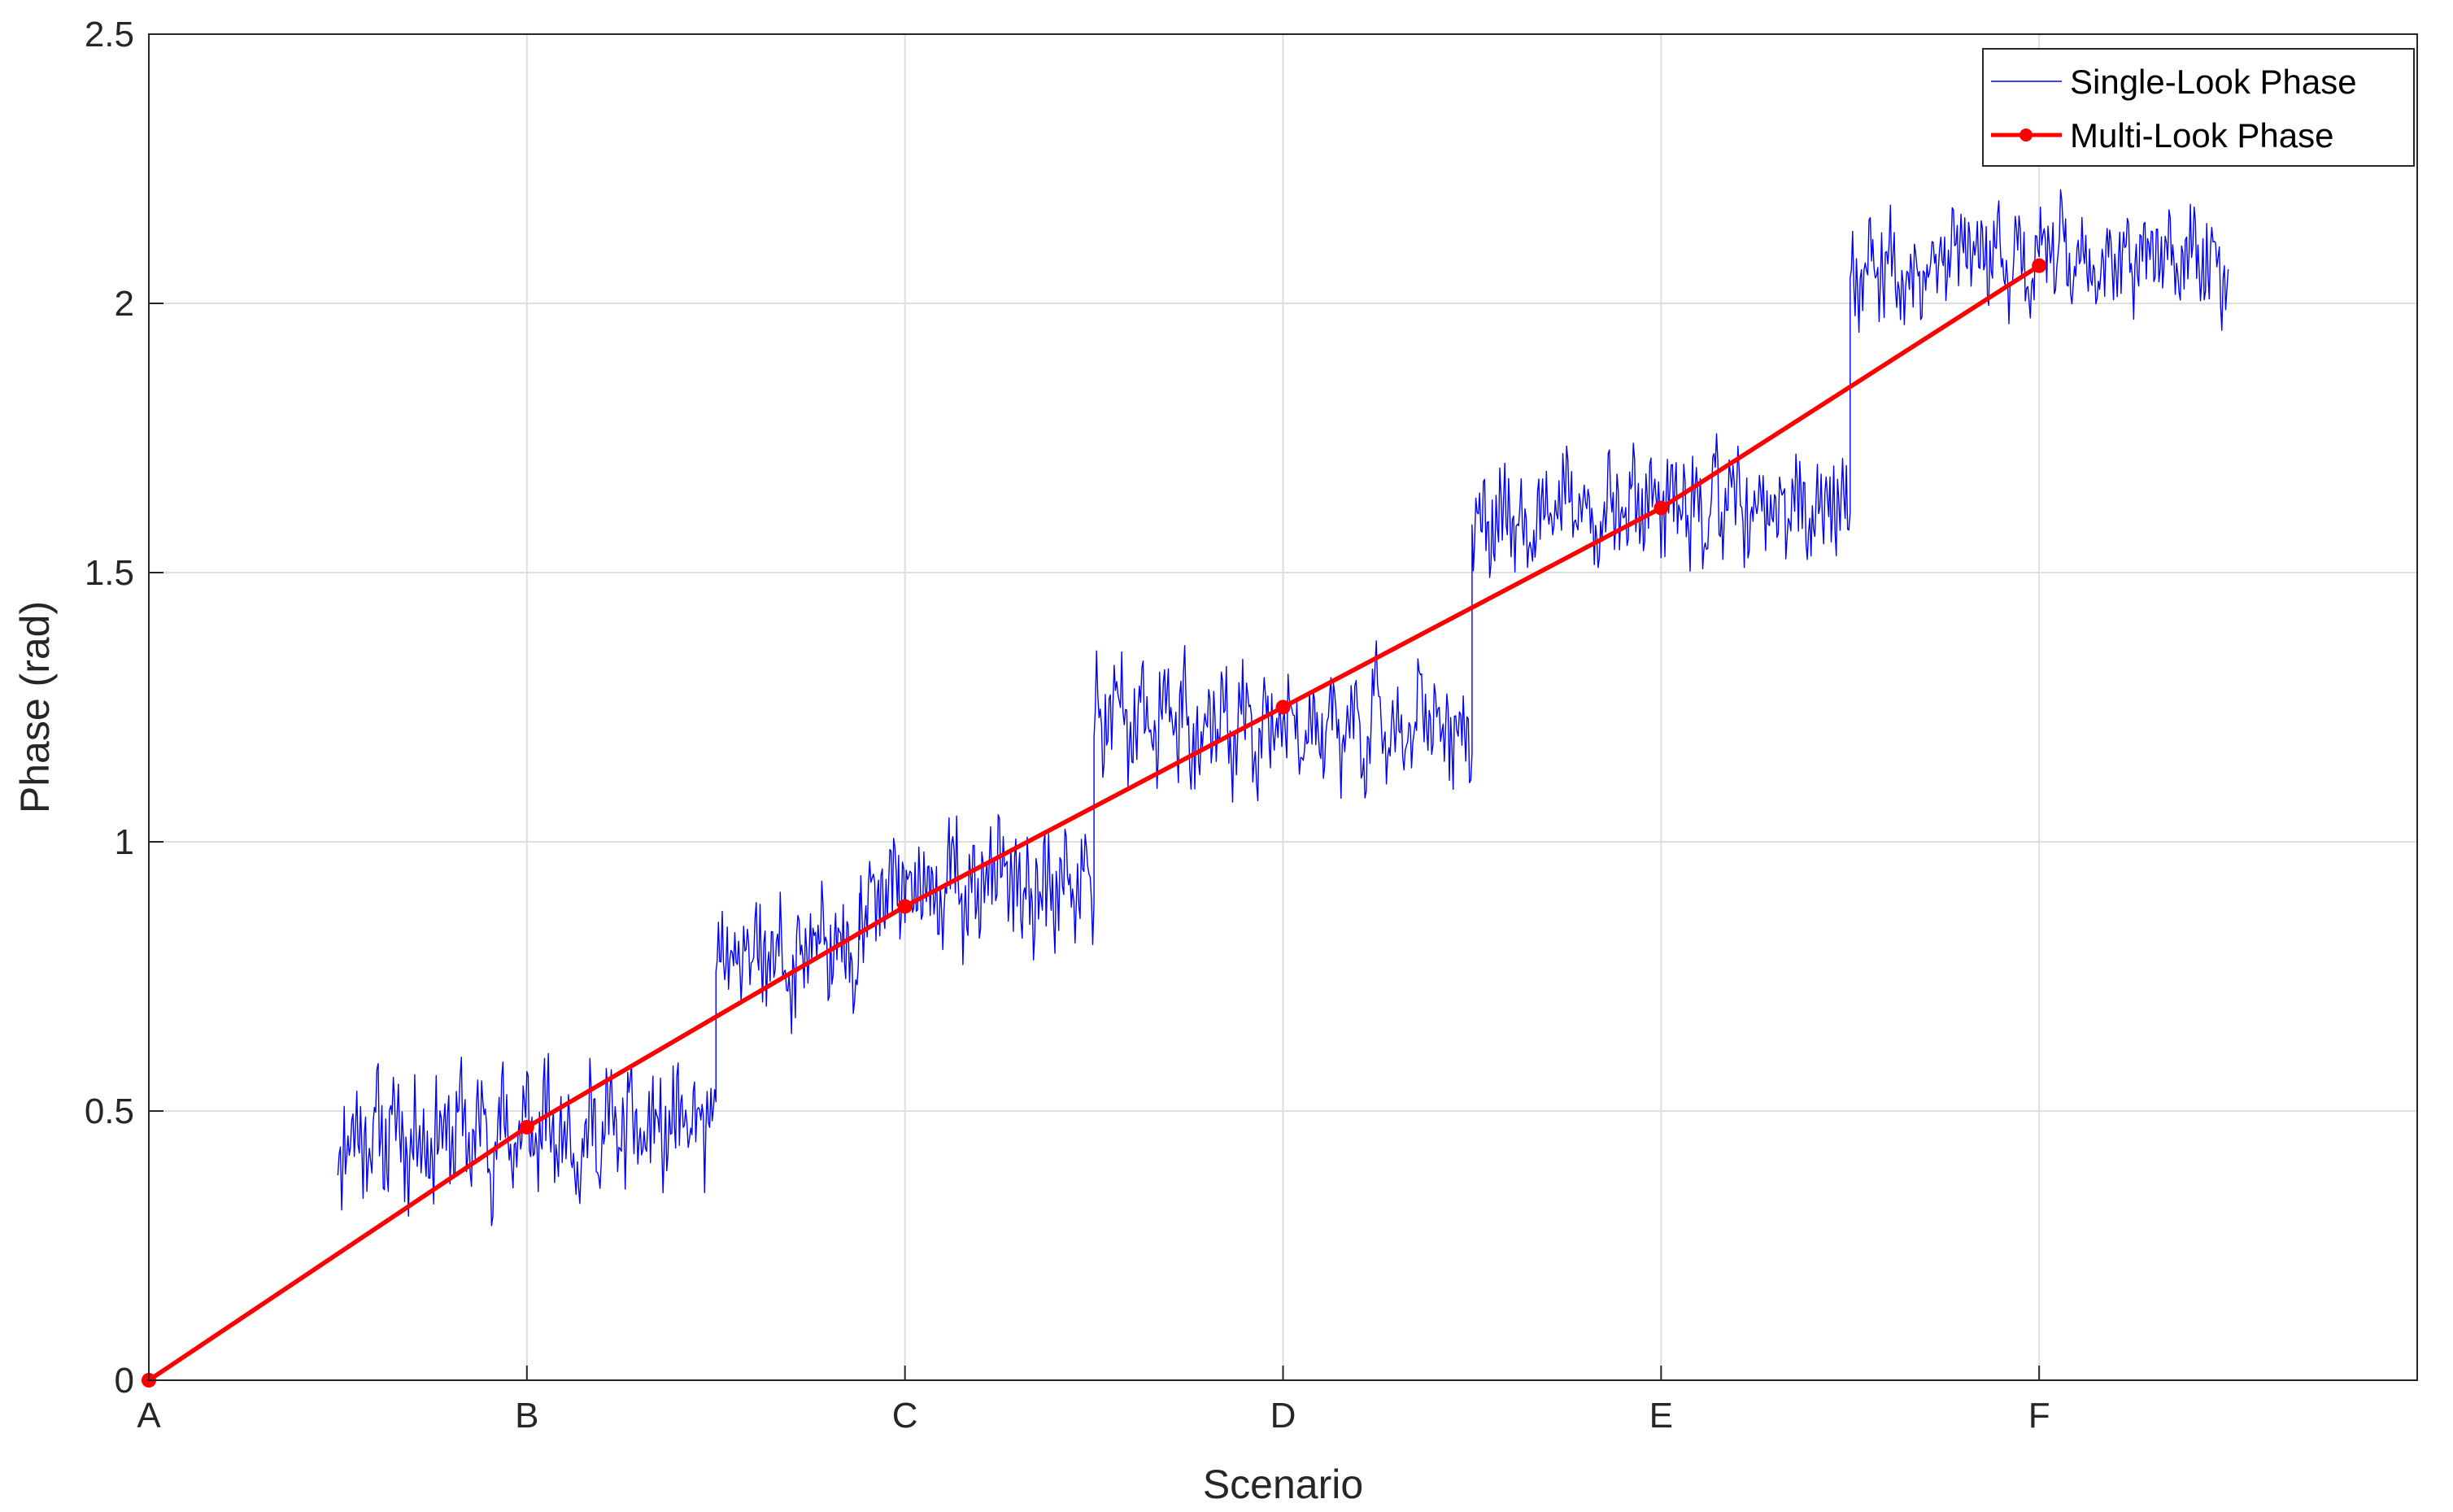  I want to click on legend: Single-Look Phase Multi-Look Phase, so click(2198, 107).